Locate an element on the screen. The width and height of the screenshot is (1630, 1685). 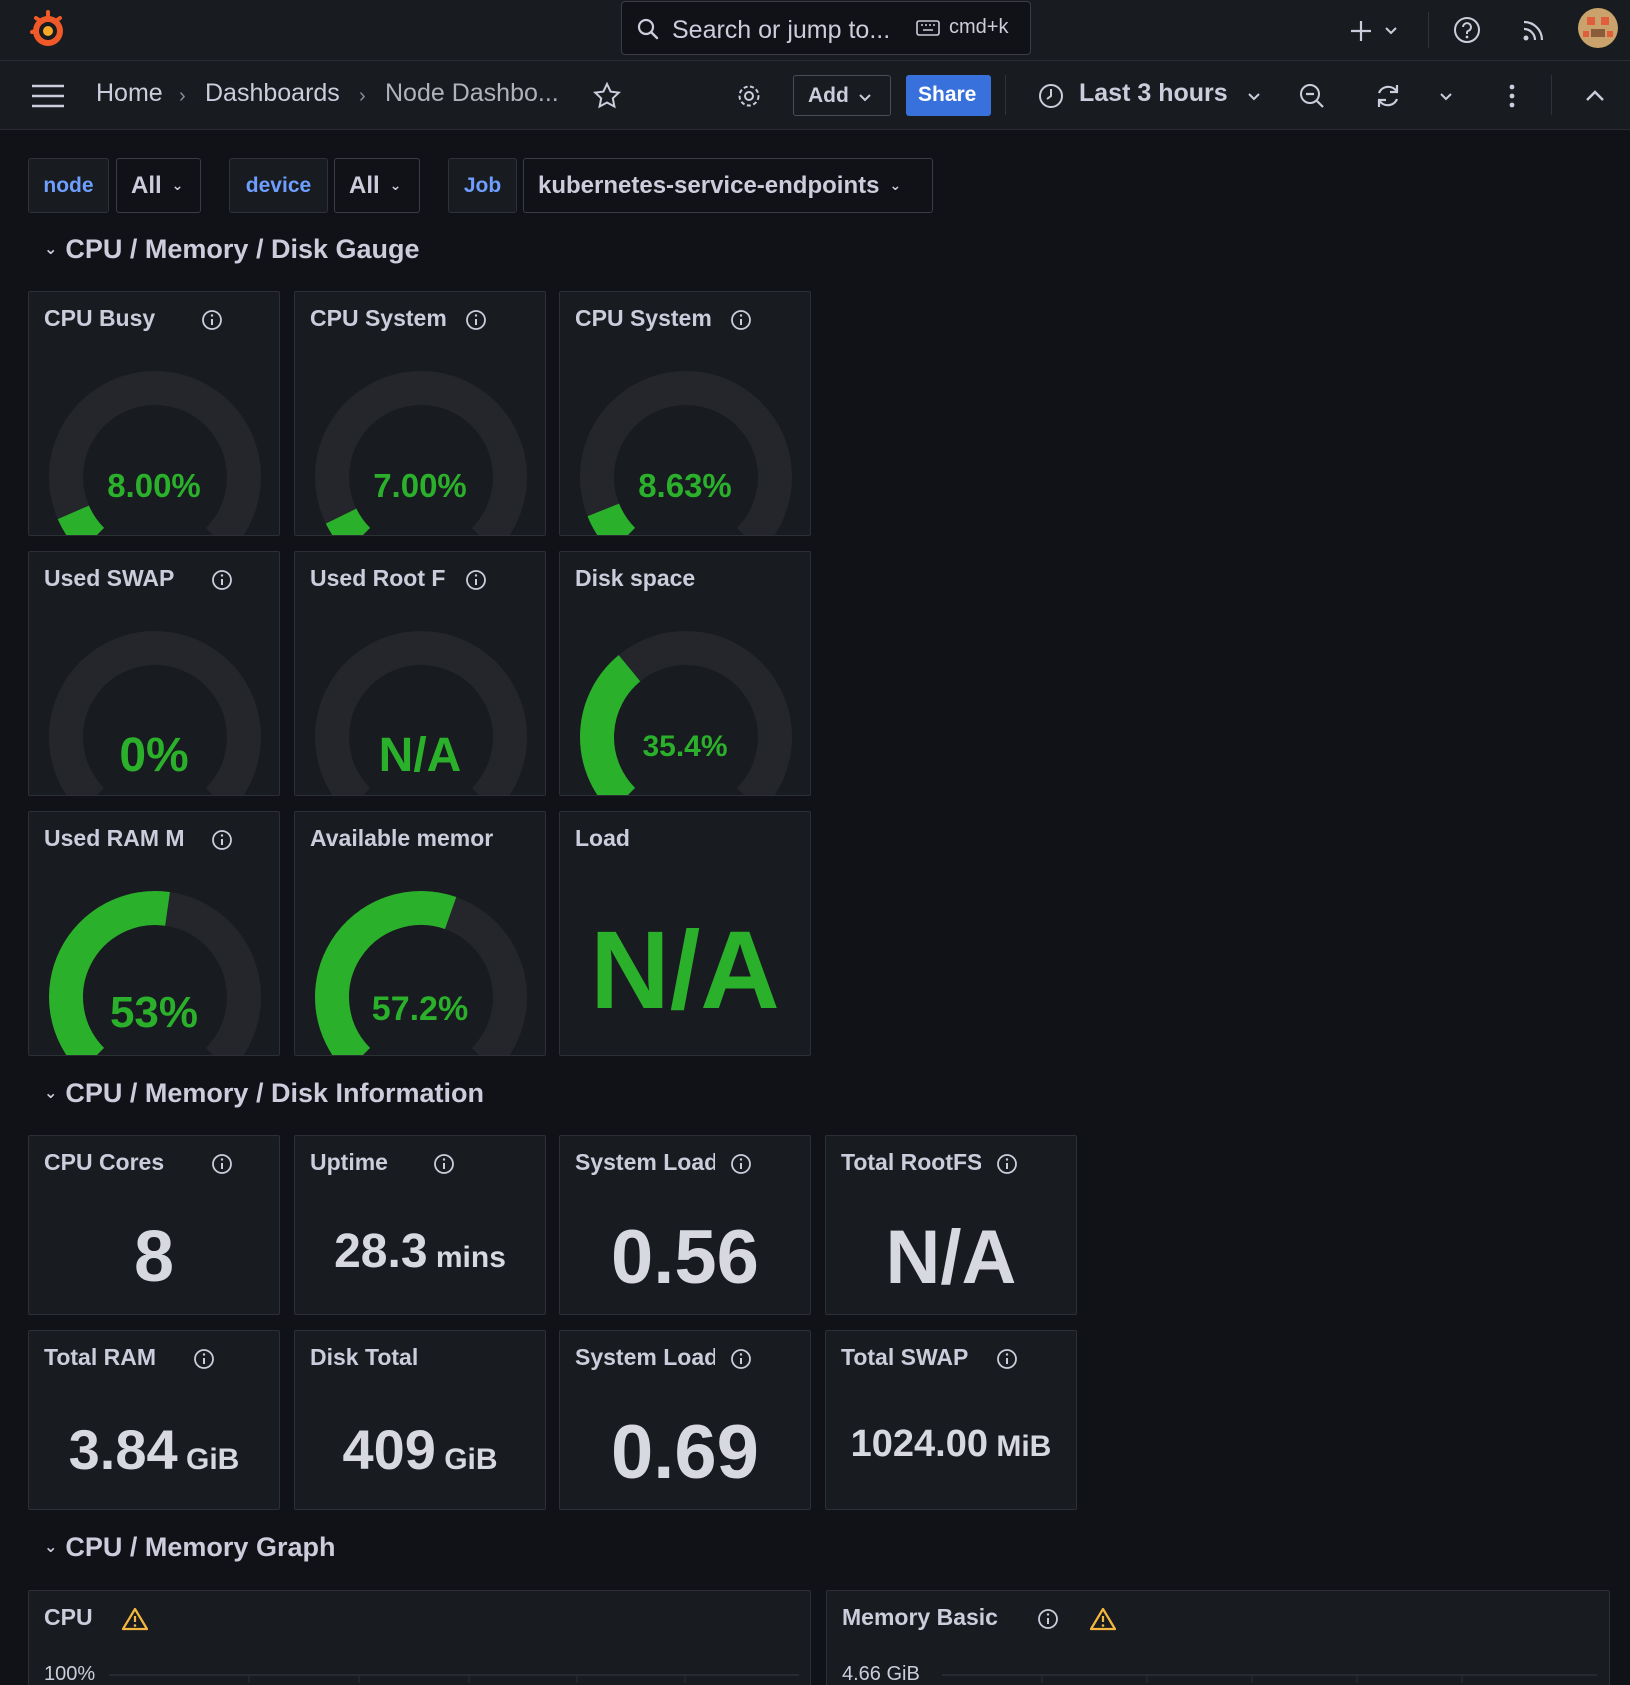
panel-title: Uptime is located at coordinates (349, 1162).